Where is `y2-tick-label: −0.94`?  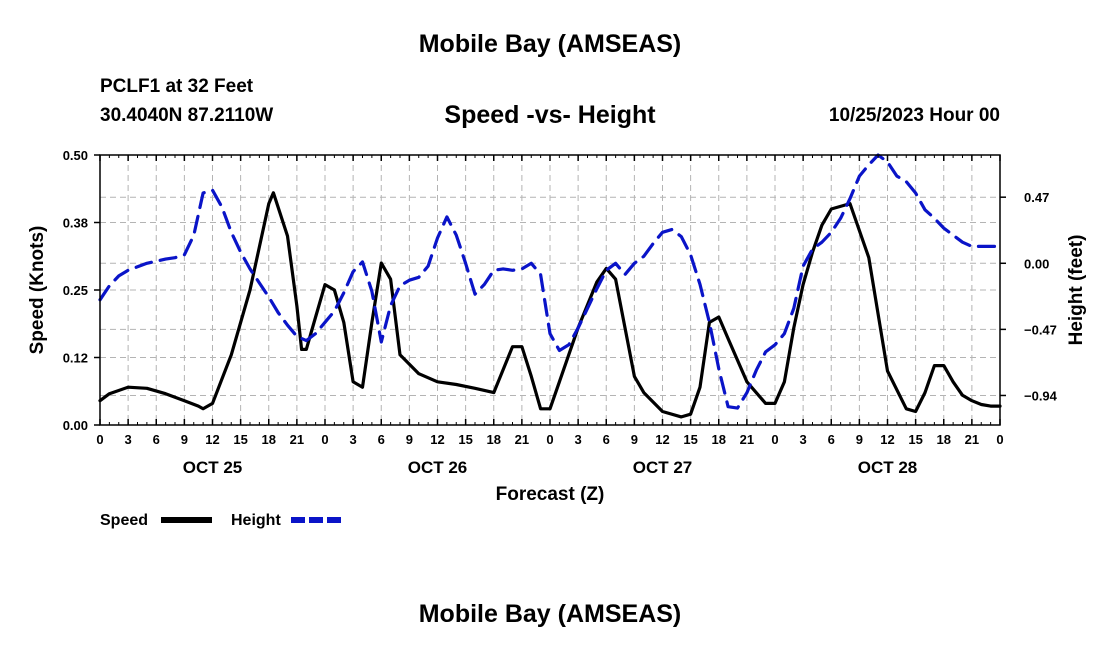
y2-tick-label: −0.94 is located at coordinates (1041, 395).